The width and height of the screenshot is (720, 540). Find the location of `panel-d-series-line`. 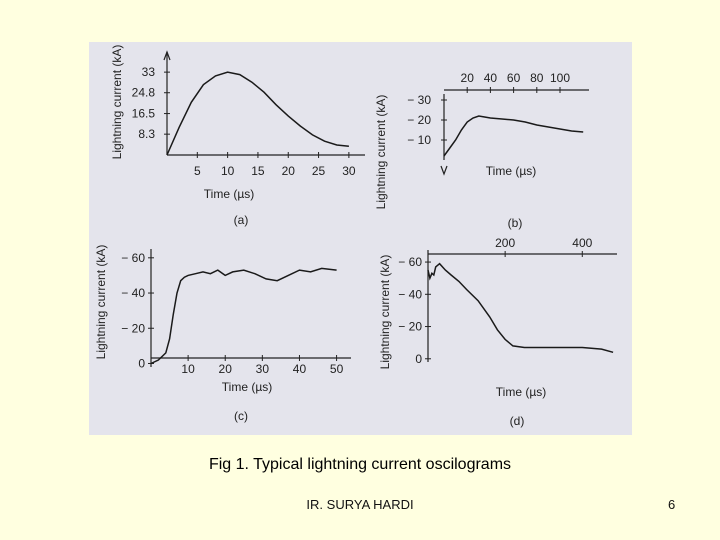

panel-d-series-line is located at coordinates (520, 308).